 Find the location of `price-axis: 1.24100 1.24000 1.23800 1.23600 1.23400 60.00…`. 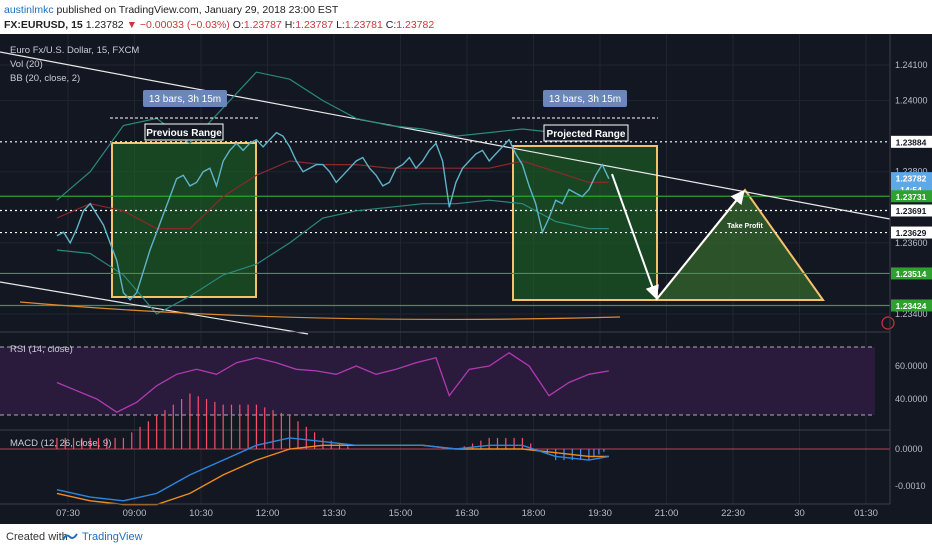

price-axis: 1.24100 1.24000 1.23800 1.23600 1.23400 60.00… is located at coordinates (911, 275).